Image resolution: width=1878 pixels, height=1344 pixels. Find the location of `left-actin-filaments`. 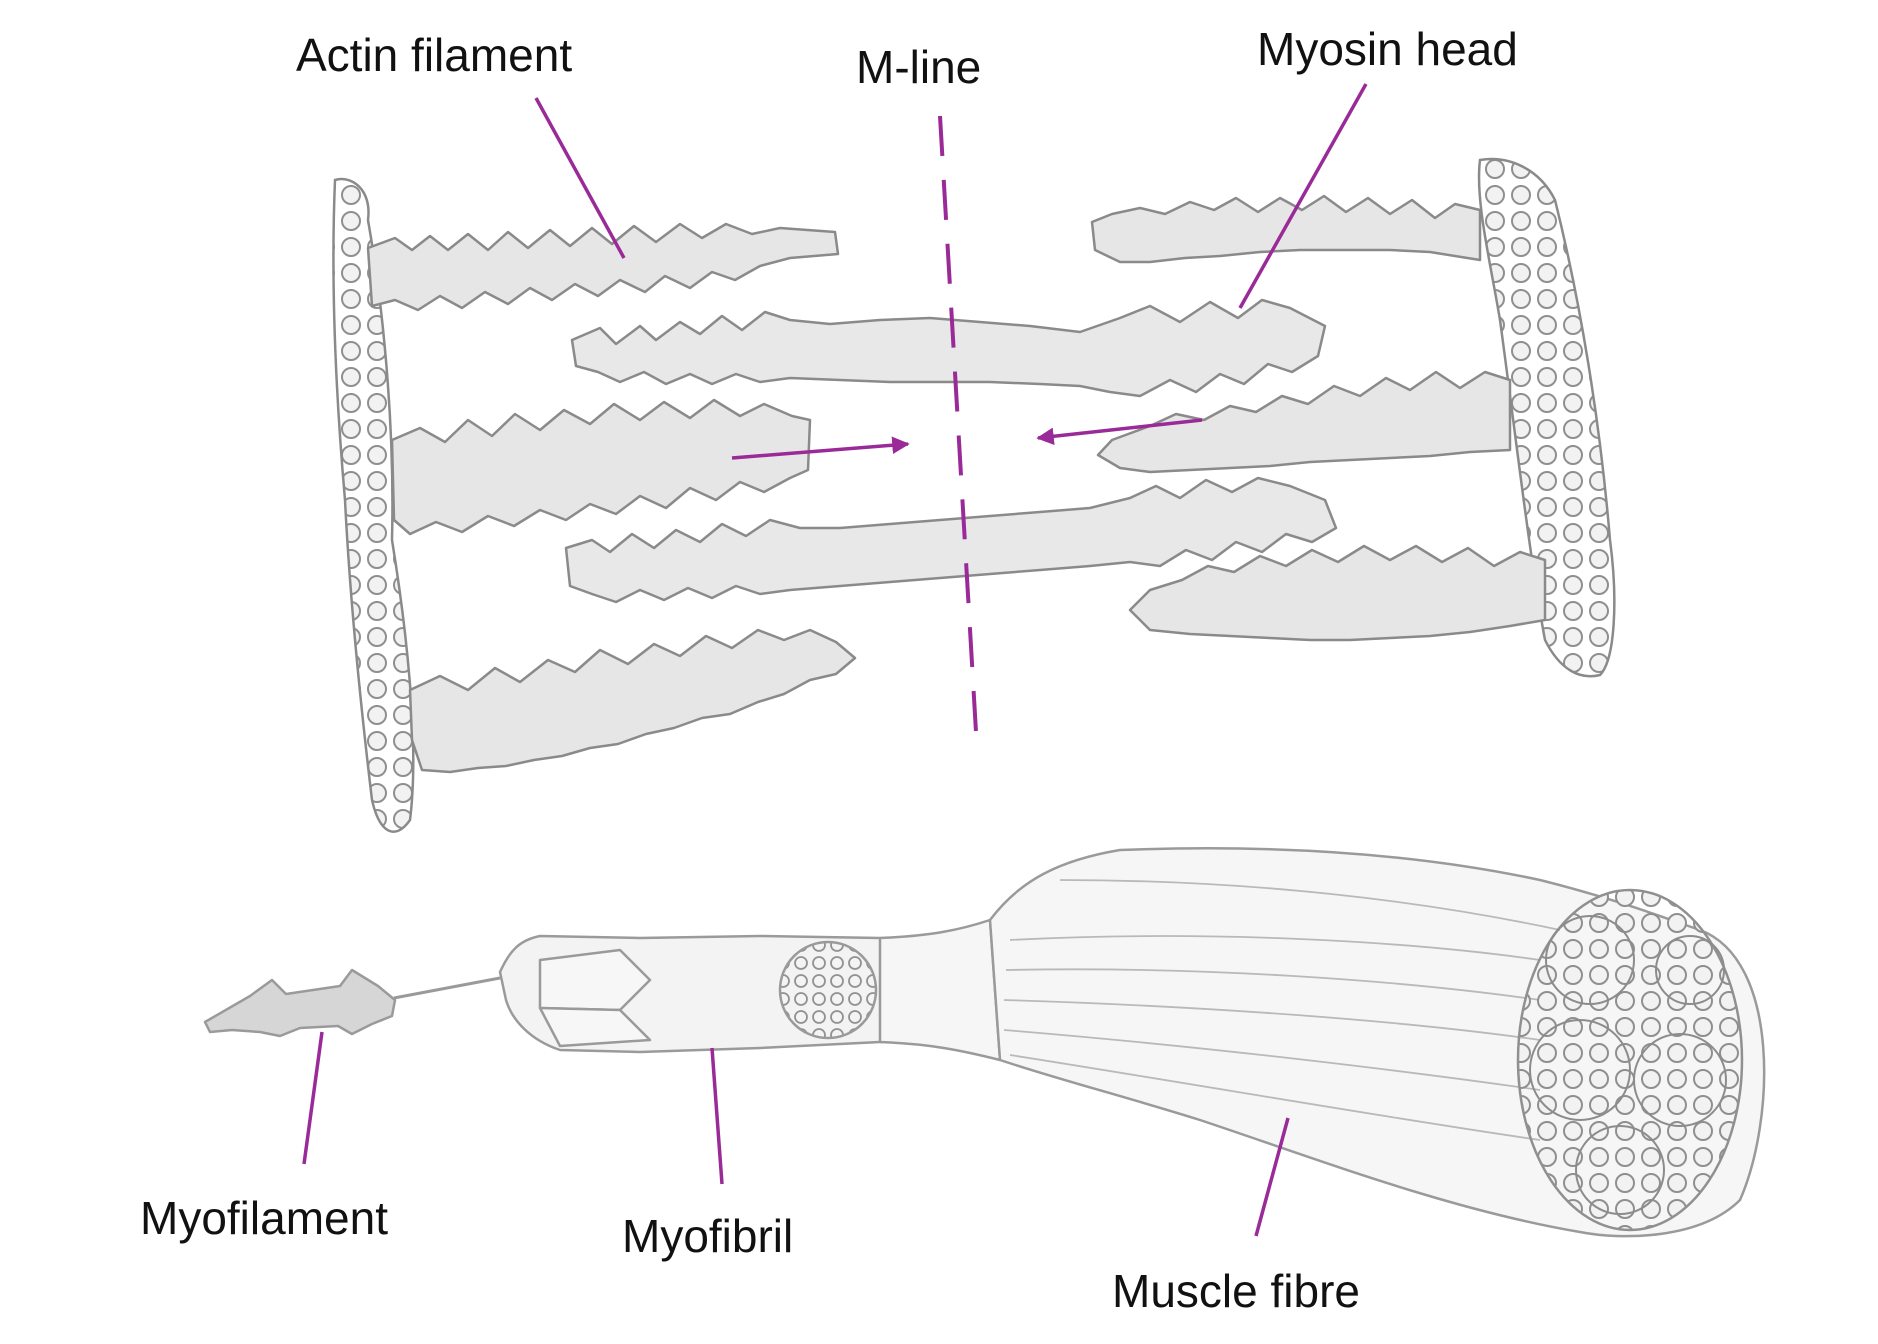

left-actin-filaments is located at coordinates (611, 498).